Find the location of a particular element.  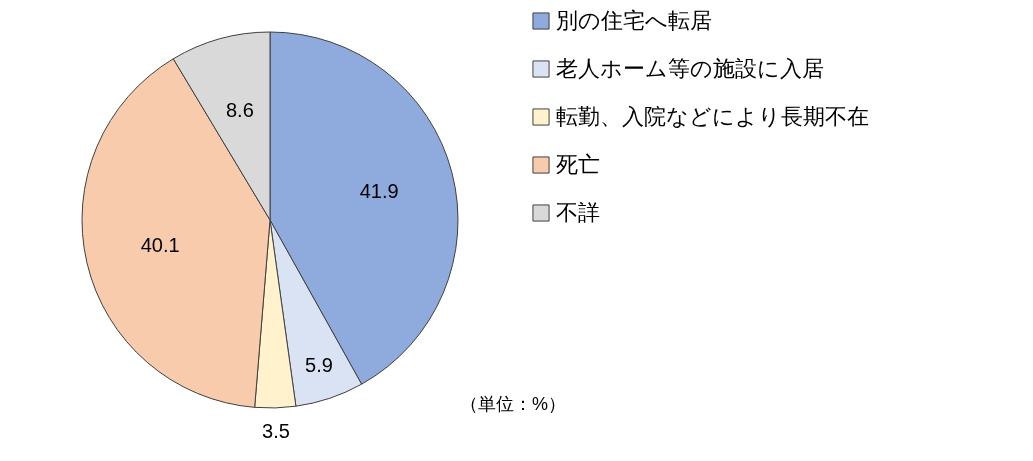

legend-label: 転勤、入院などにより長期不在 is located at coordinates (712, 116).